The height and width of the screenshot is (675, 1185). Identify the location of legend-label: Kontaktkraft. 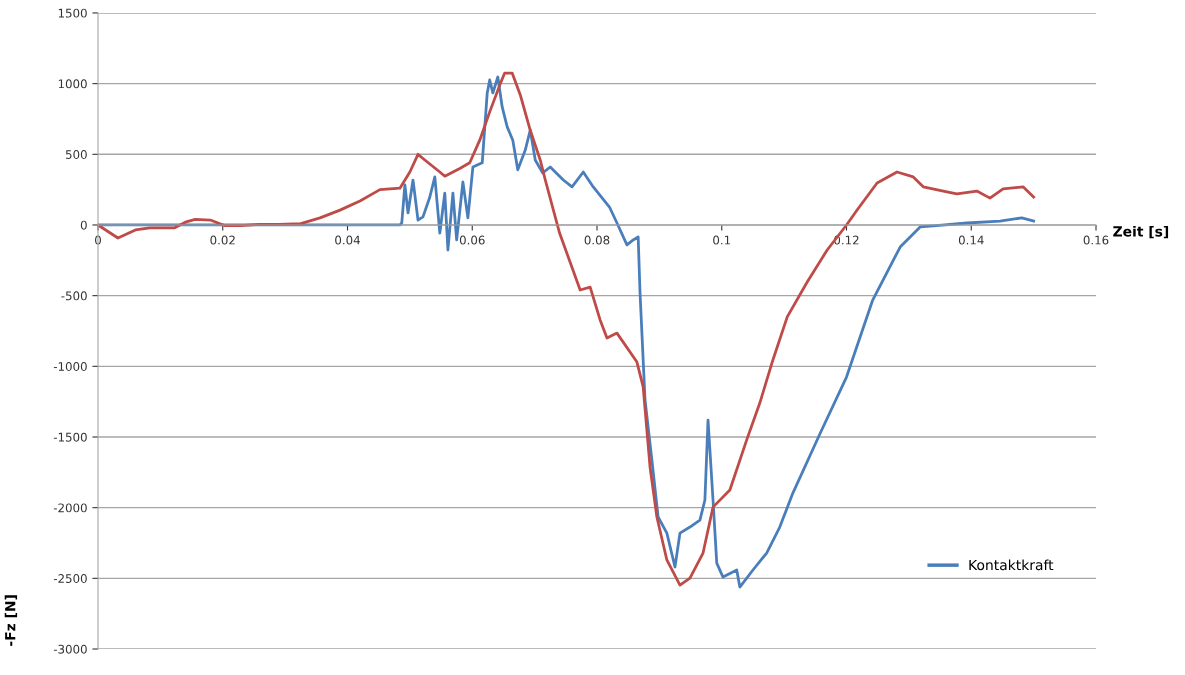
(1011, 565).